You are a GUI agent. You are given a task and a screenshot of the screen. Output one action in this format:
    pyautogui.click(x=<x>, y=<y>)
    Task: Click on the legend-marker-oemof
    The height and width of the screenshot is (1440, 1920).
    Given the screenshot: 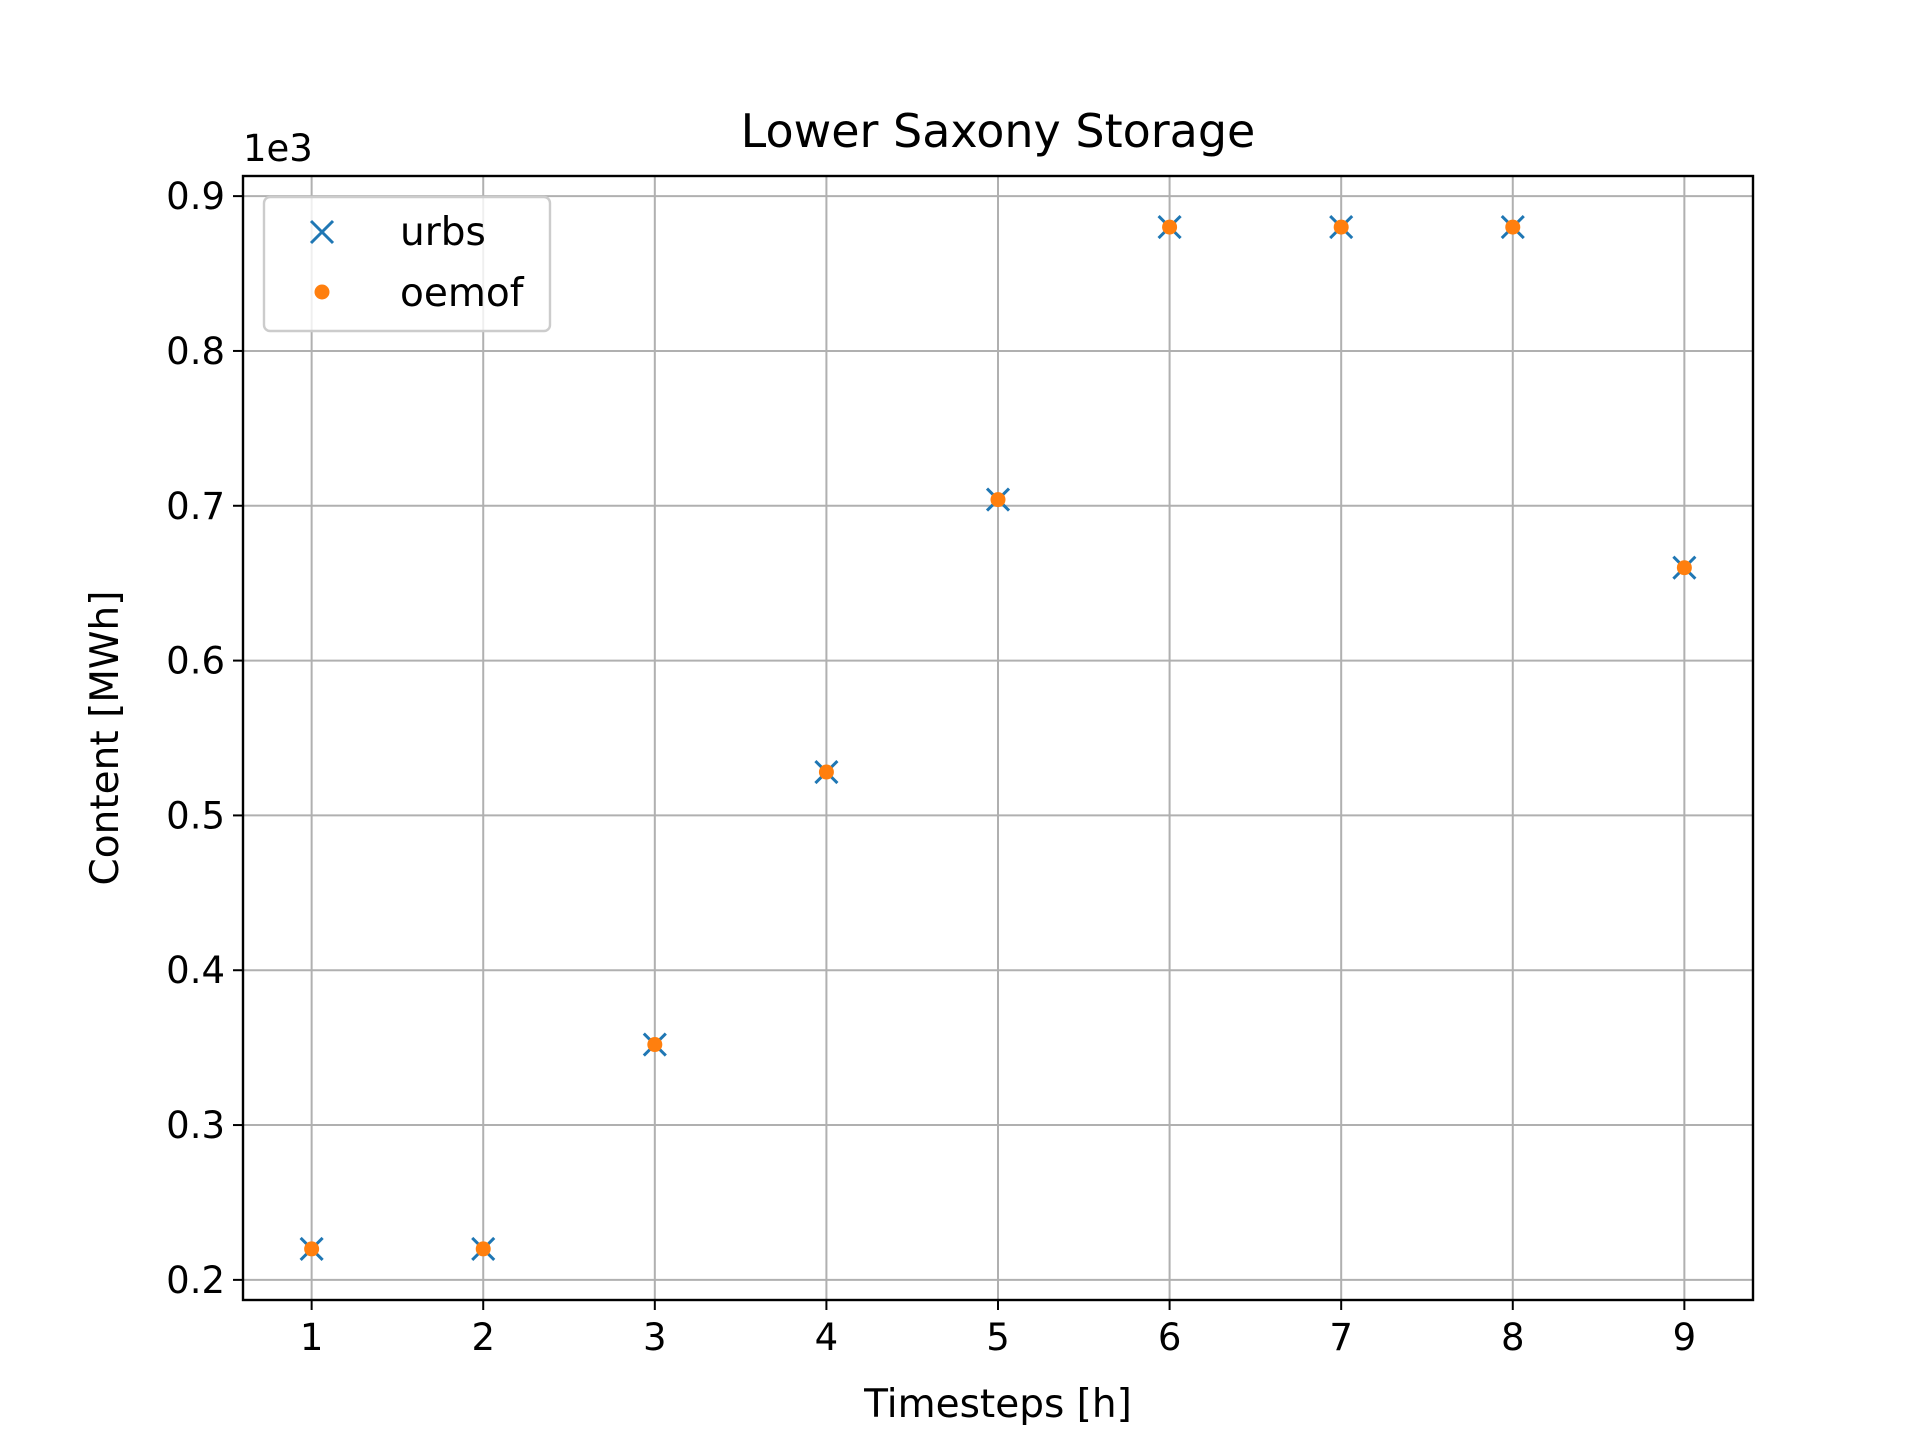 What is the action you would take?
    pyautogui.click(x=322, y=292)
    